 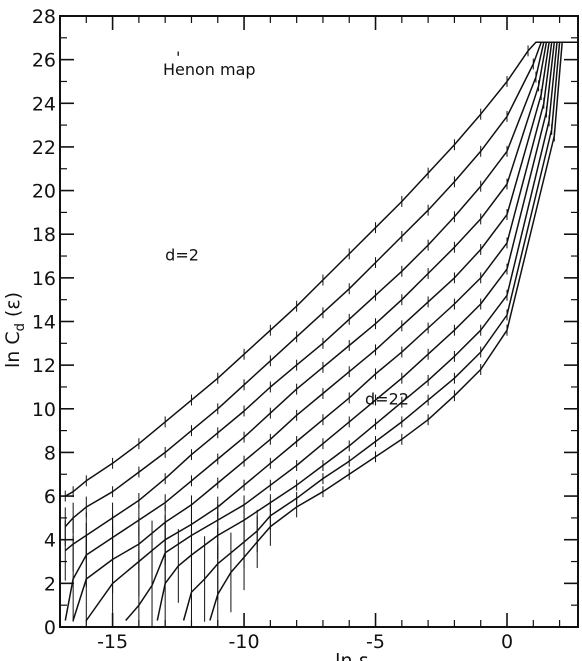 I want to click on x-tick-label: -5, so click(x=375, y=642).